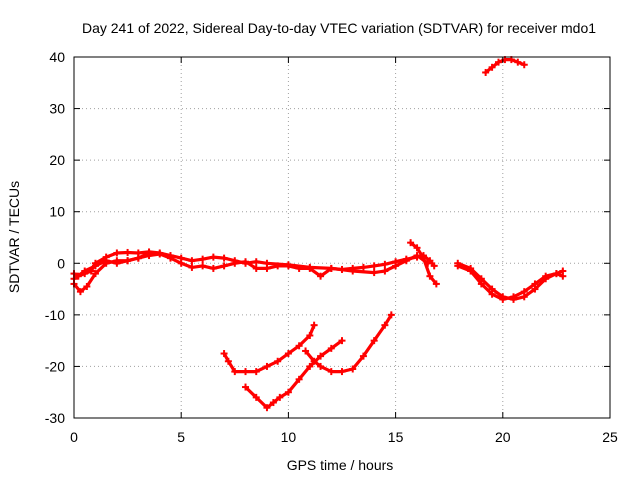 This screenshot has height=480, width=640. Describe the element at coordinates (348, 343) in the screenshot. I see `series-track-g` at that location.